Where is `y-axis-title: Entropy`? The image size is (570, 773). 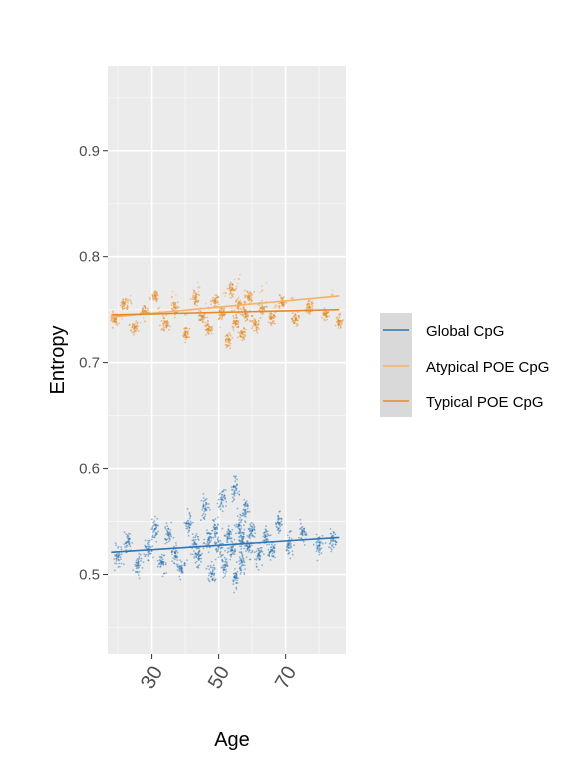
y-axis-title: Entropy is located at coordinates (58, 360).